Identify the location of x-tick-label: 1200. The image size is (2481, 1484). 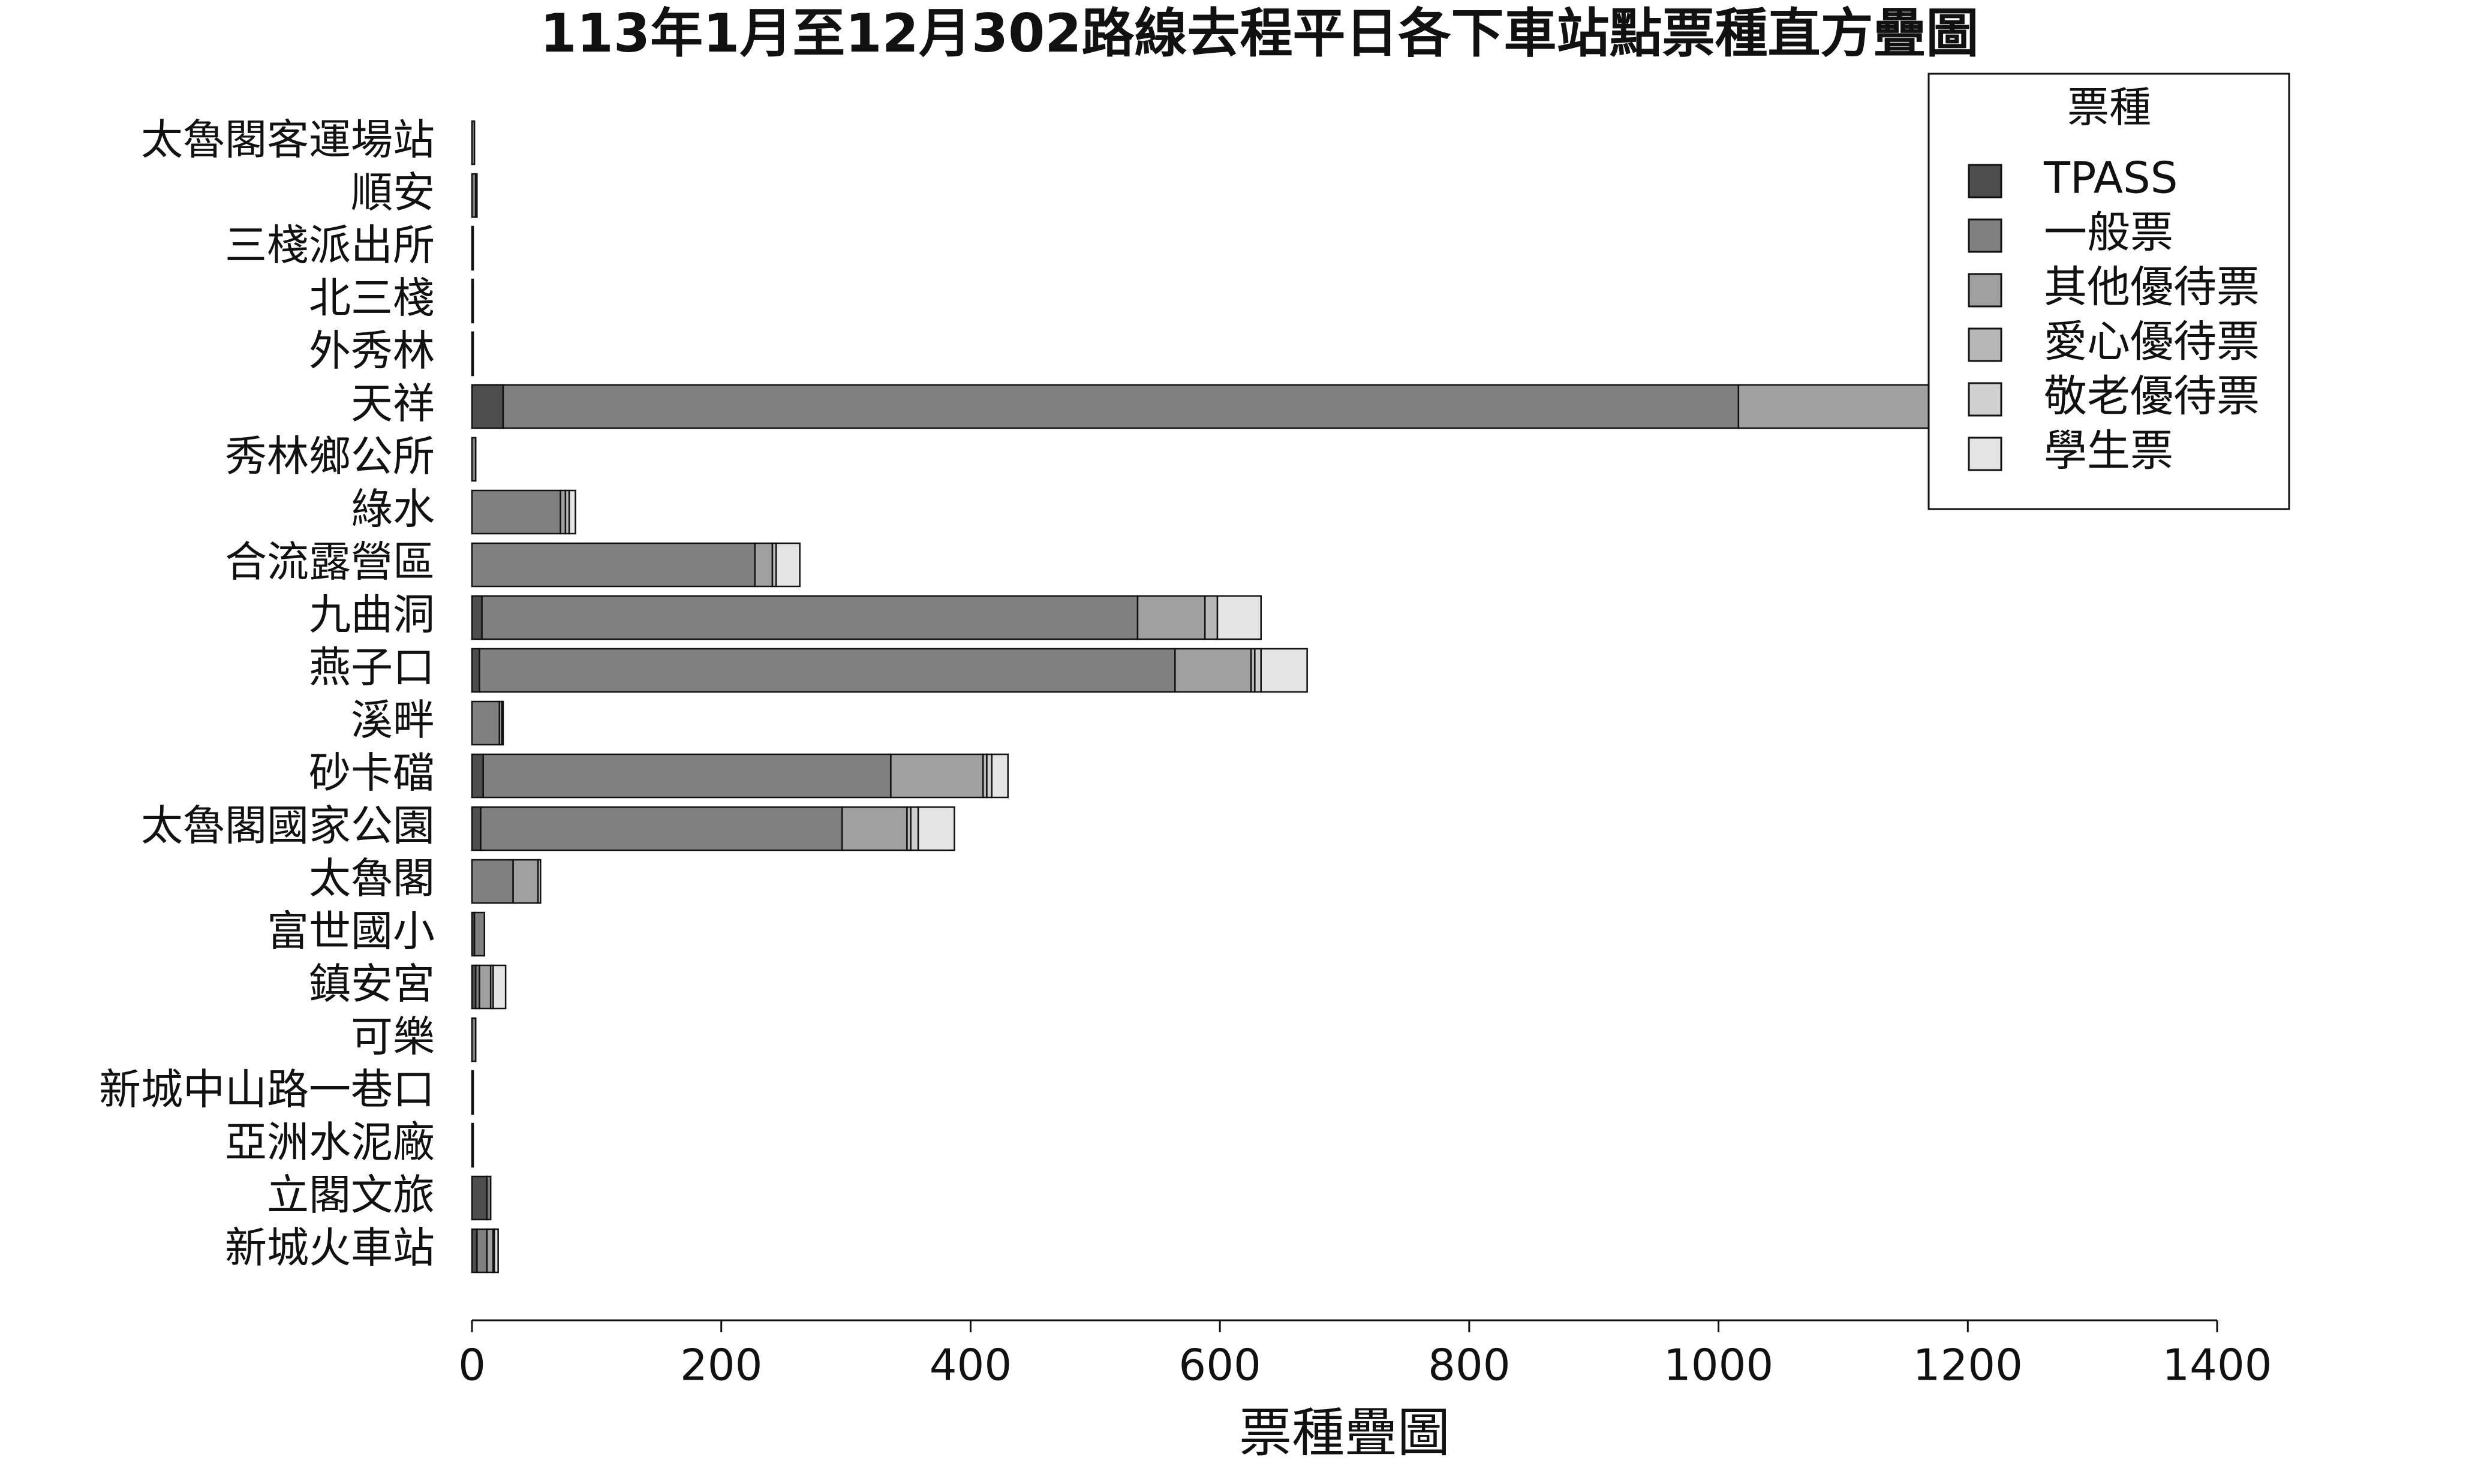
(1968, 1365).